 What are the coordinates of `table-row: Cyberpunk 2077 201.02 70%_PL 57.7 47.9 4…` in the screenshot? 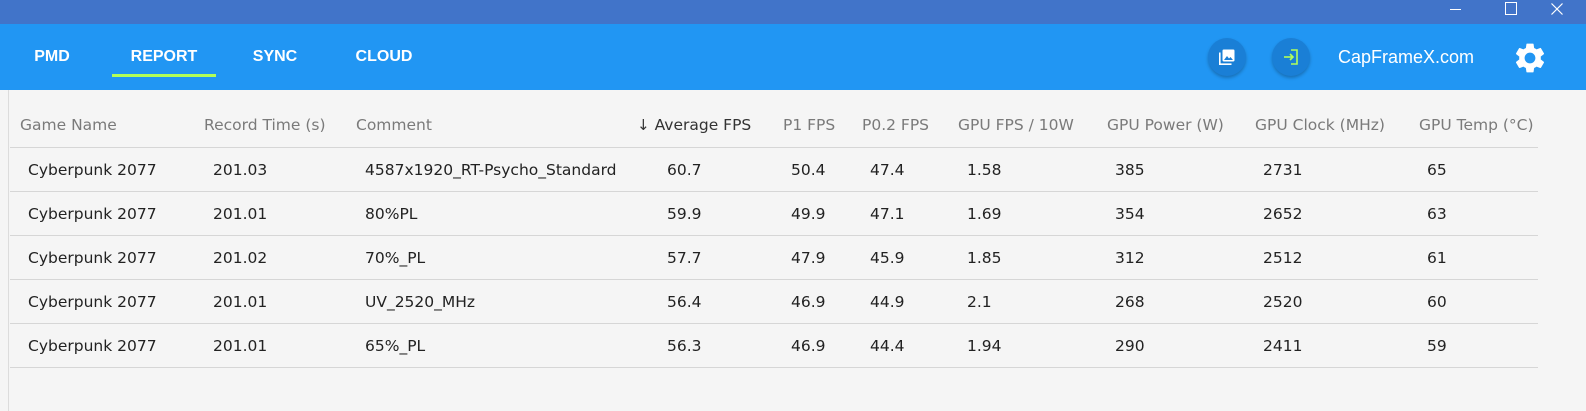 It's located at (774, 258).